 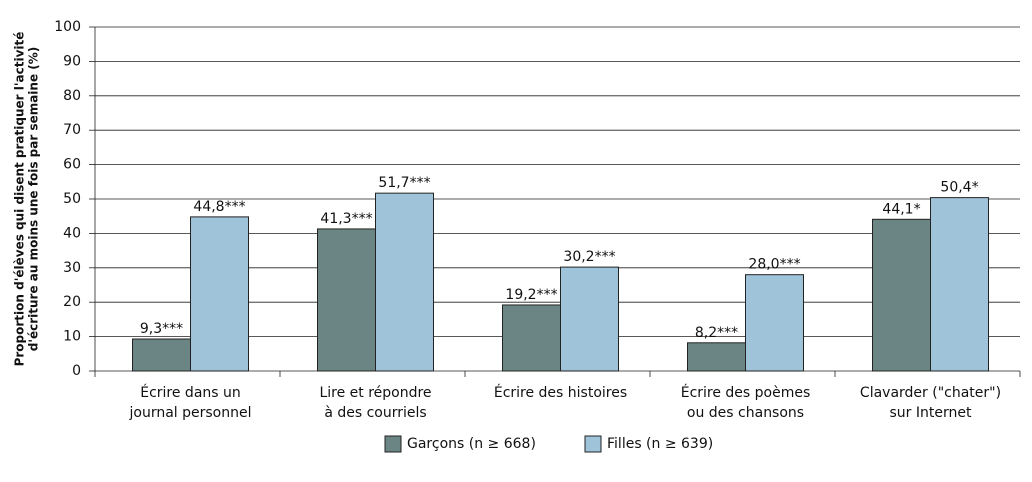 I want to click on y-tick-label: 100, so click(x=67, y=27).